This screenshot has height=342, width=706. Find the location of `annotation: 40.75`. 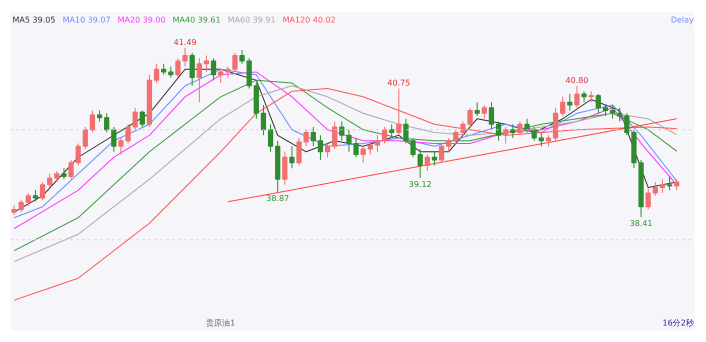

annotation: 40.75 is located at coordinates (398, 83).